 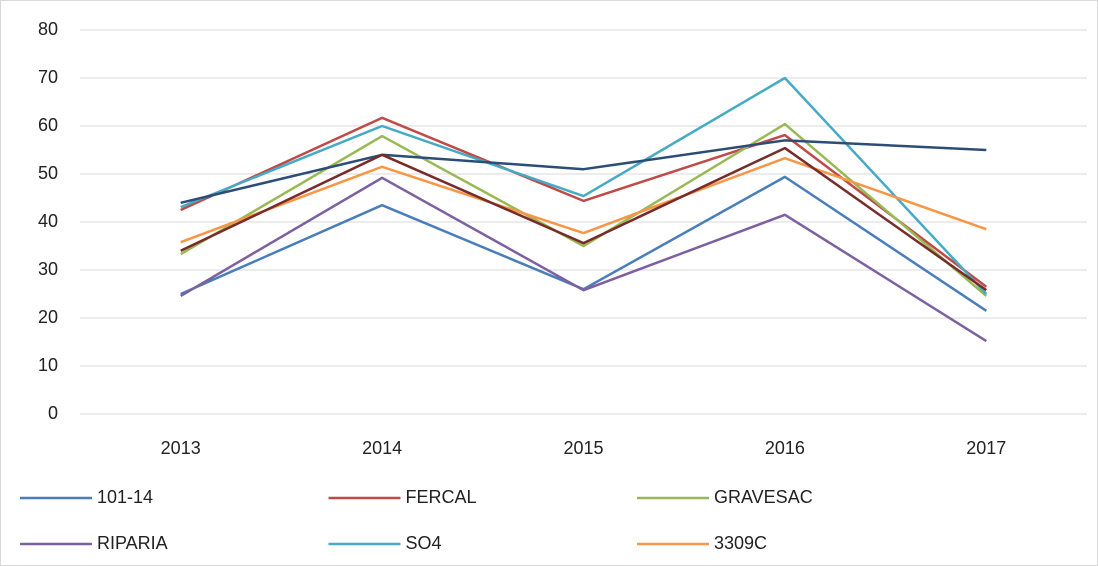 What do you see at coordinates (48, 365) in the screenshot?
I see `y-tick-label: 10` at bounding box center [48, 365].